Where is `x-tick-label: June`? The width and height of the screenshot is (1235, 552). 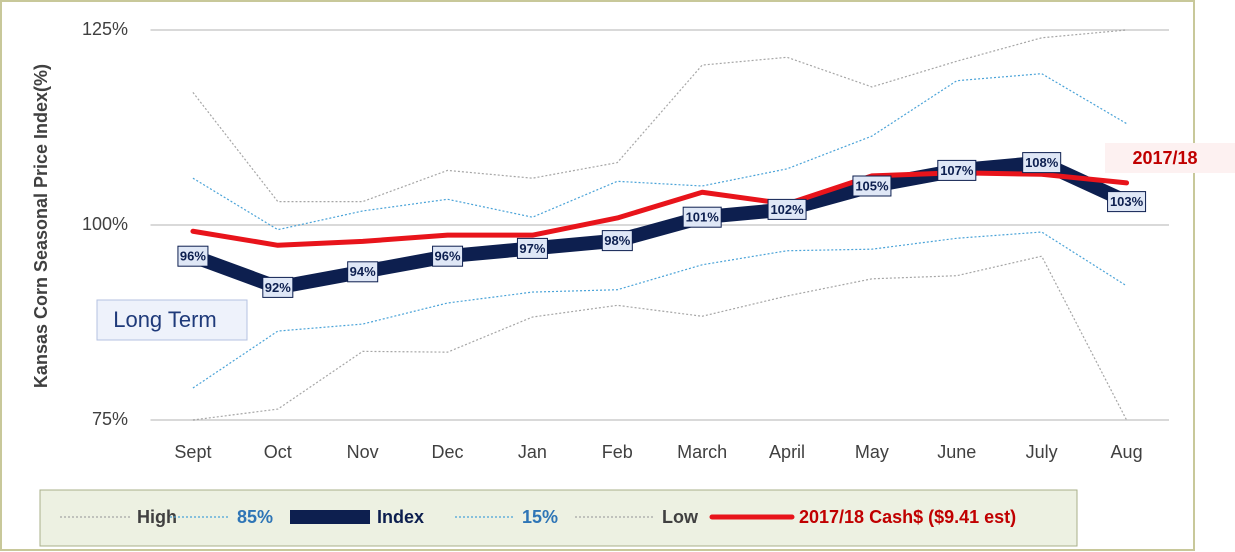 x-tick-label: June is located at coordinates (956, 452).